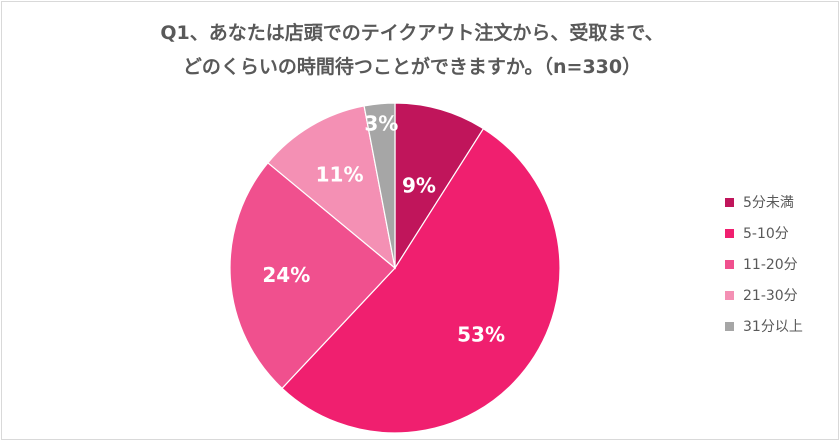  What do you see at coordinates (481, 335) in the screenshot?
I see `slice-value-label: 53%` at bounding box center [481, 335].